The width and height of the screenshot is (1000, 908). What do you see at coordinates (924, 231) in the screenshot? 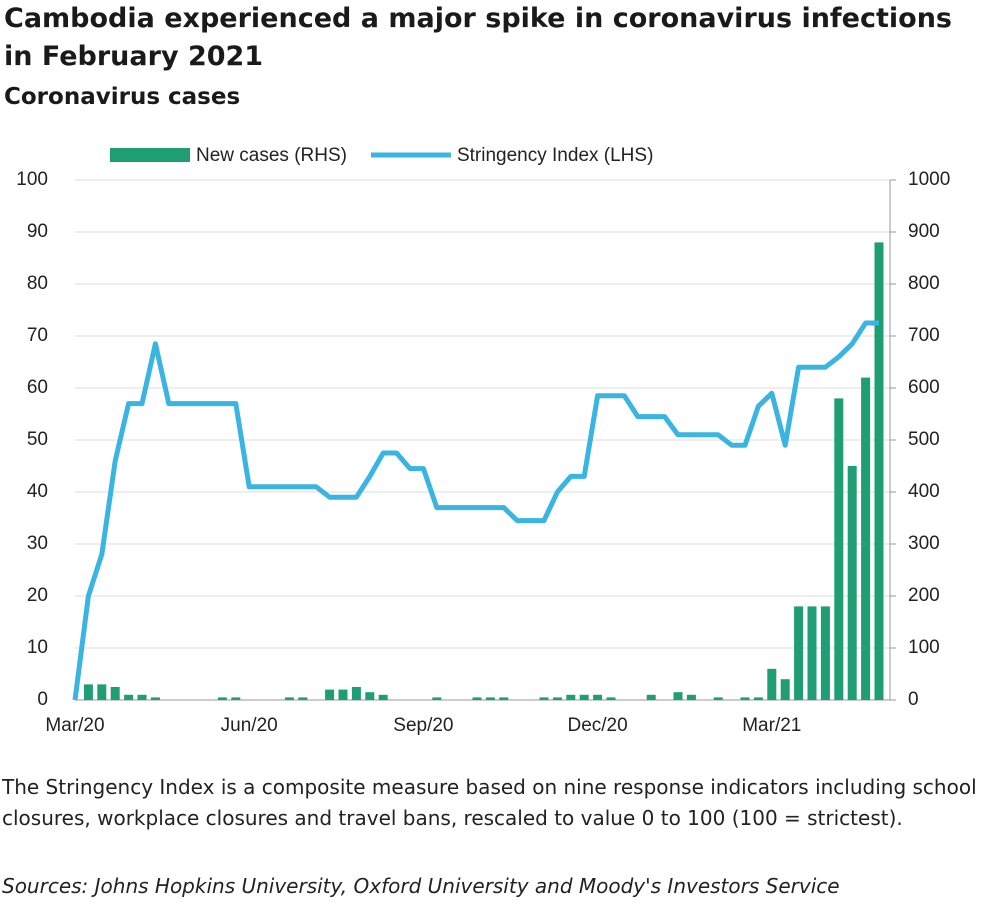
I see `y2-tick-label: 900` at bounding box center [924, 231].